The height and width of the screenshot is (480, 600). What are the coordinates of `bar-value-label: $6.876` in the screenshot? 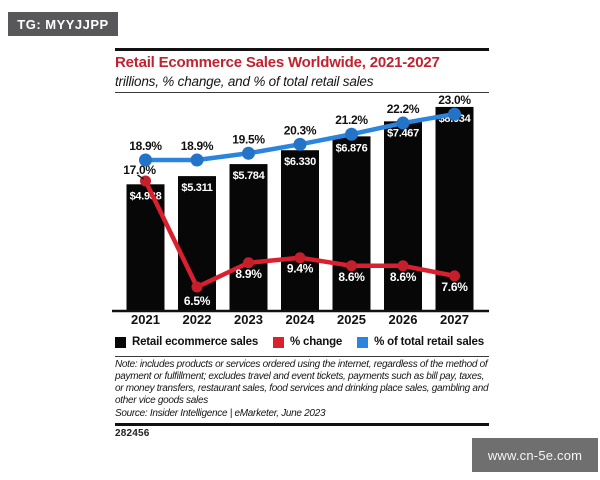 It's located at (352, 148).